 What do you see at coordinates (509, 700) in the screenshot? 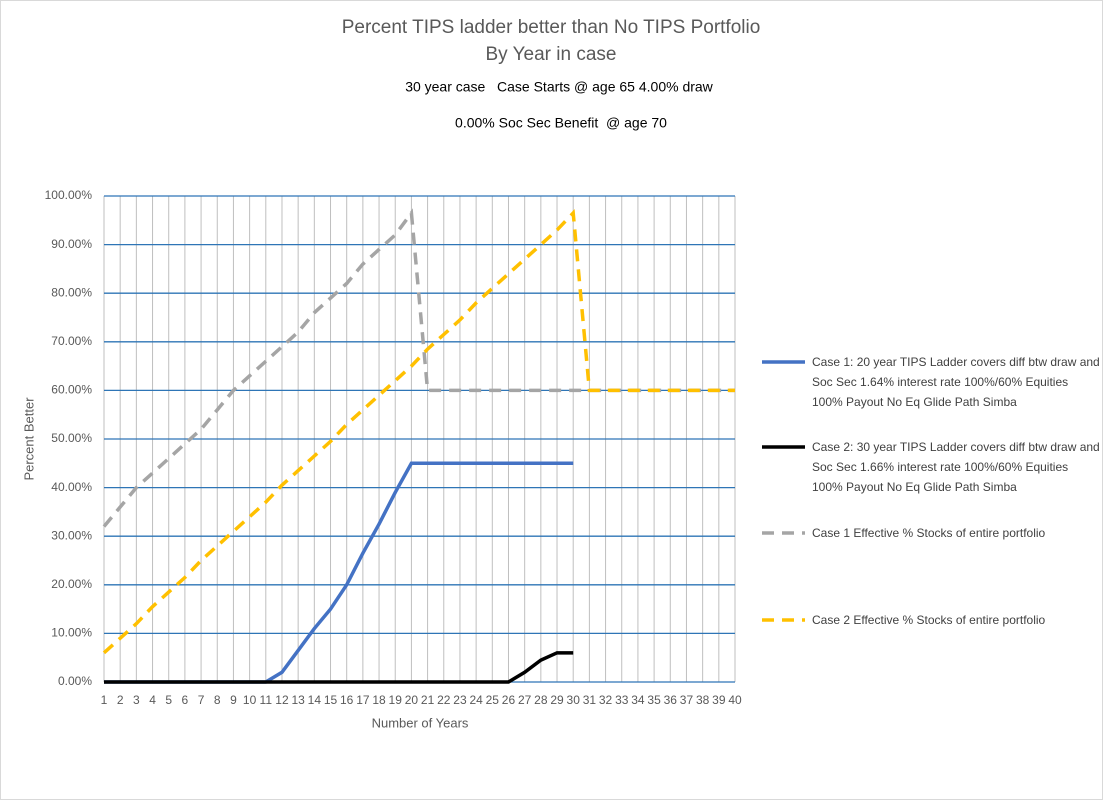
I see `x-tick-label: 26` at bounding box center [509, 700].